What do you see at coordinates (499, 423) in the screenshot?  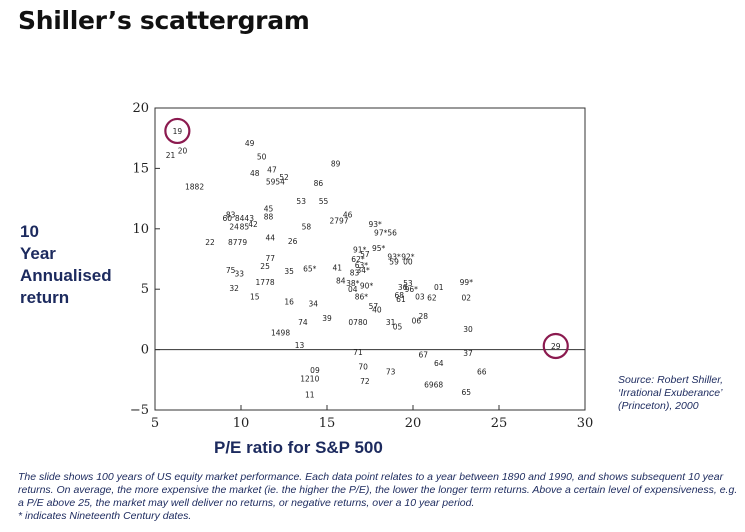 I see `x-tick-label: 25` at bounding box center [499, 423].